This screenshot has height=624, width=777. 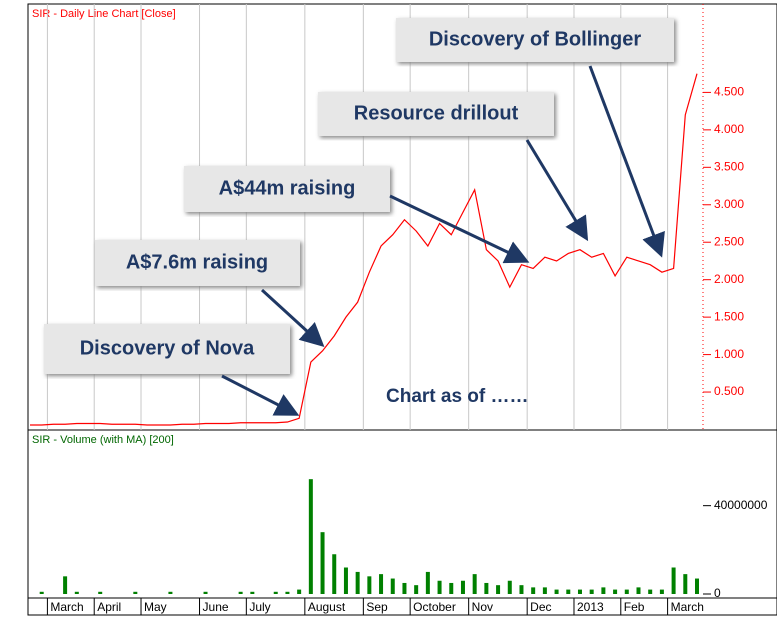 I want to click on y-tick-label: 3.000, so click(x=729, y=204).